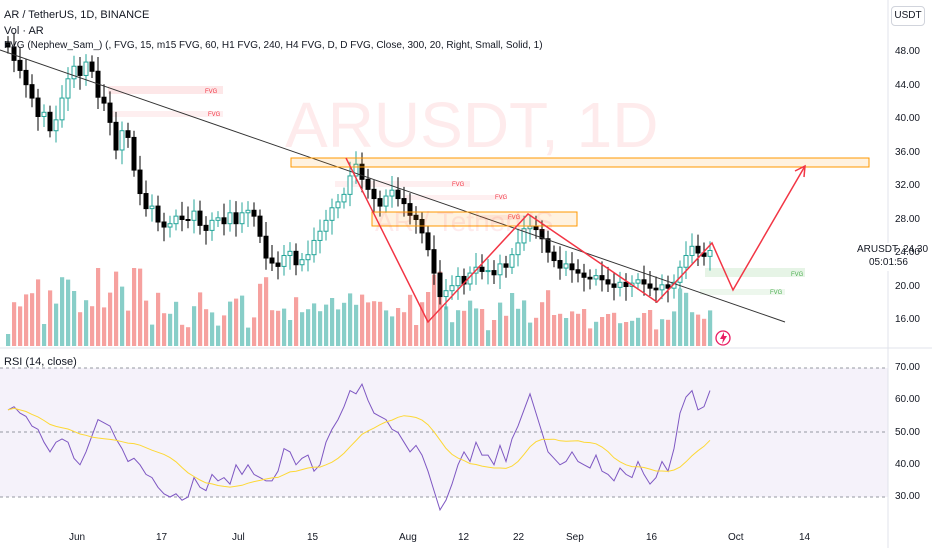 This screenshot has width=932, height=550. Describe the element at coordinates (908, 16) in the screenshot. I see `currency-button: USDT` at that location.